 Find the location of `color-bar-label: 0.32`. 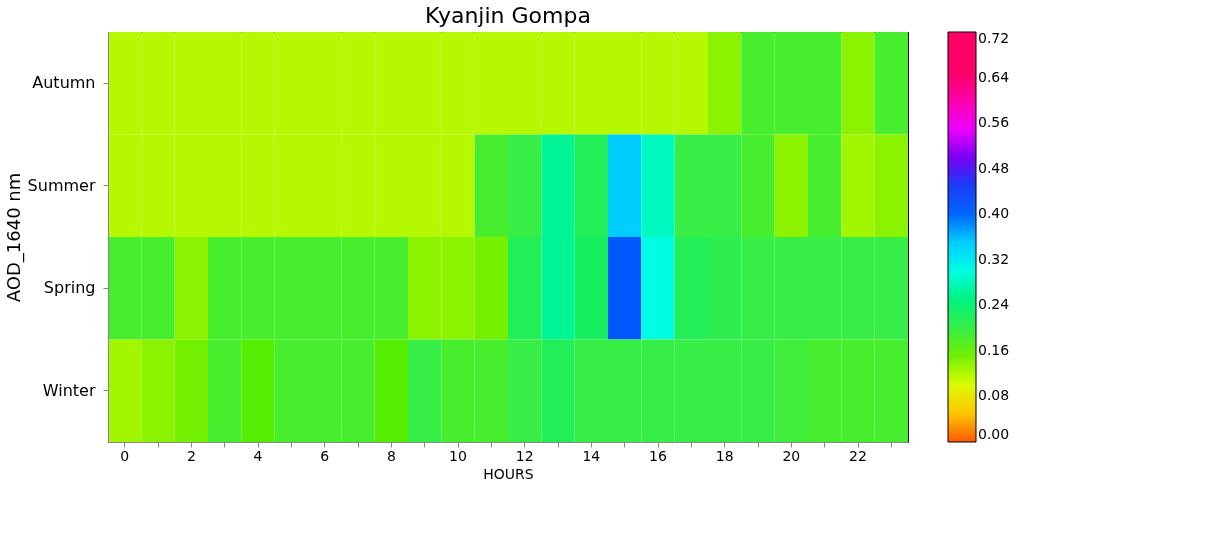

color-bar-label: 0.32 is located at coordinates (994, 258).